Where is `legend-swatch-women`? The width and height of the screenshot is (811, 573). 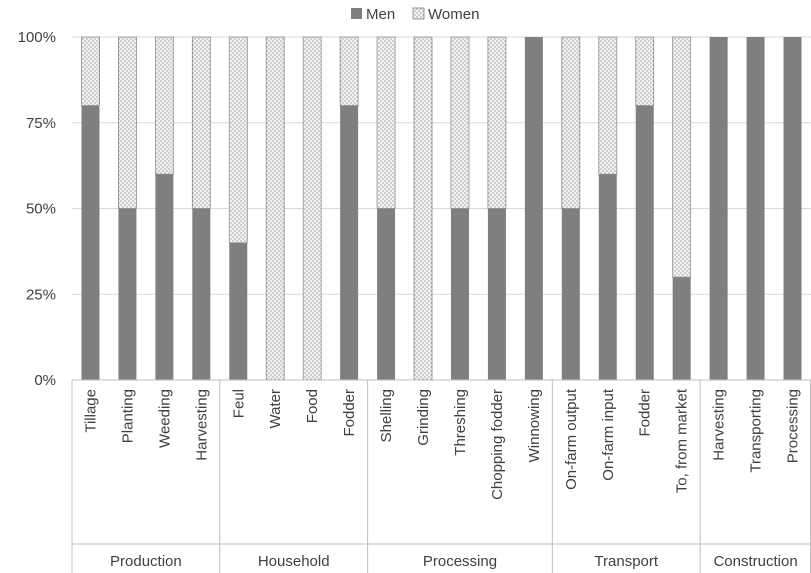 legend-swatch-women is located at coordinates (418, 13).